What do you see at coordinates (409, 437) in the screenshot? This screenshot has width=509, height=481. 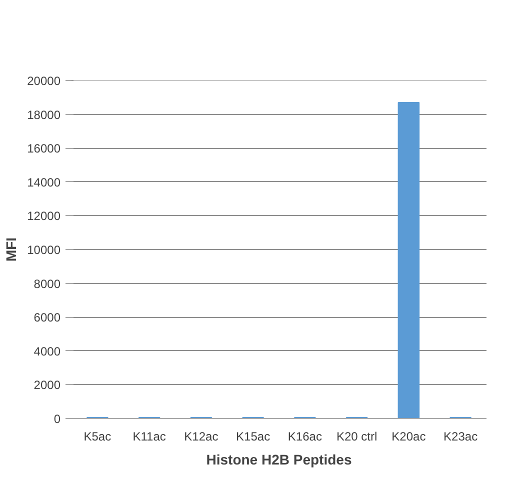 I see `x-tick-label: K20ac` at bounding box center [409, 437].